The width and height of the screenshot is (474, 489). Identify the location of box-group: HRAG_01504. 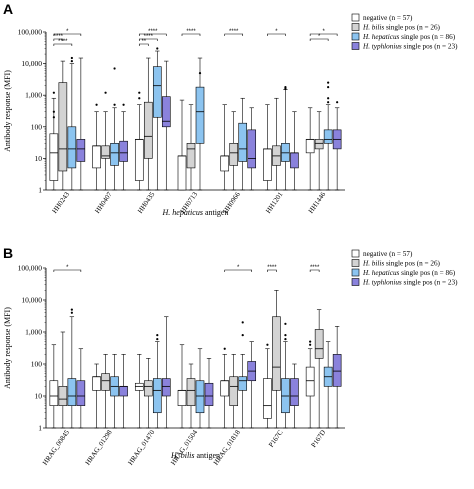
(191, 405).